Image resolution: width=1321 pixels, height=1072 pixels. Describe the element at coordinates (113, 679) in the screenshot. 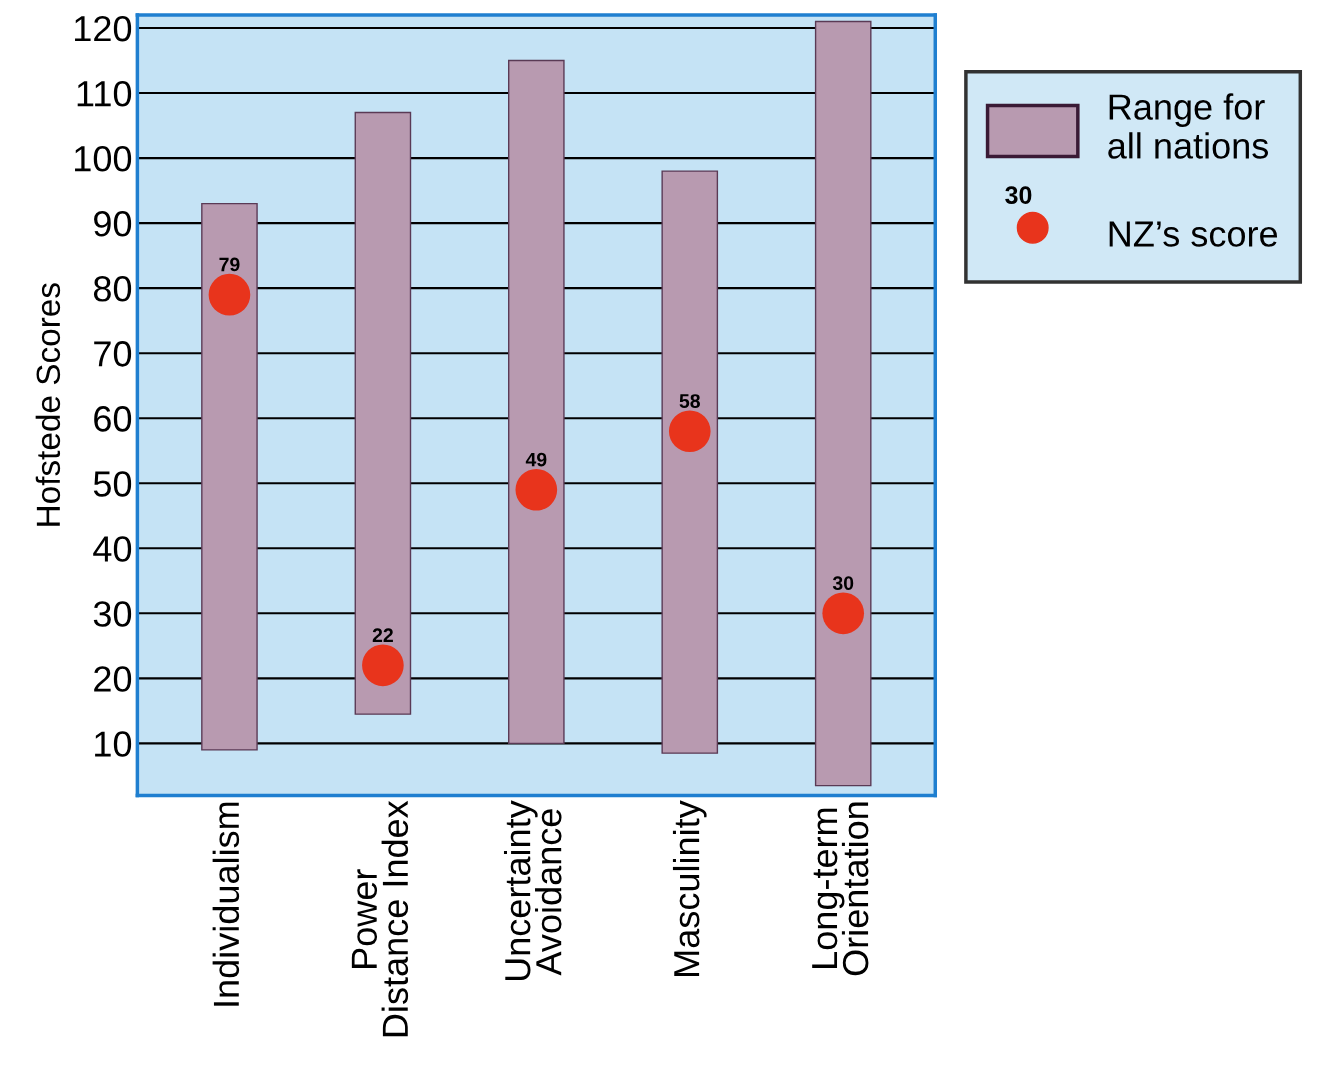

I see `y-tick-label: 20` at that location.